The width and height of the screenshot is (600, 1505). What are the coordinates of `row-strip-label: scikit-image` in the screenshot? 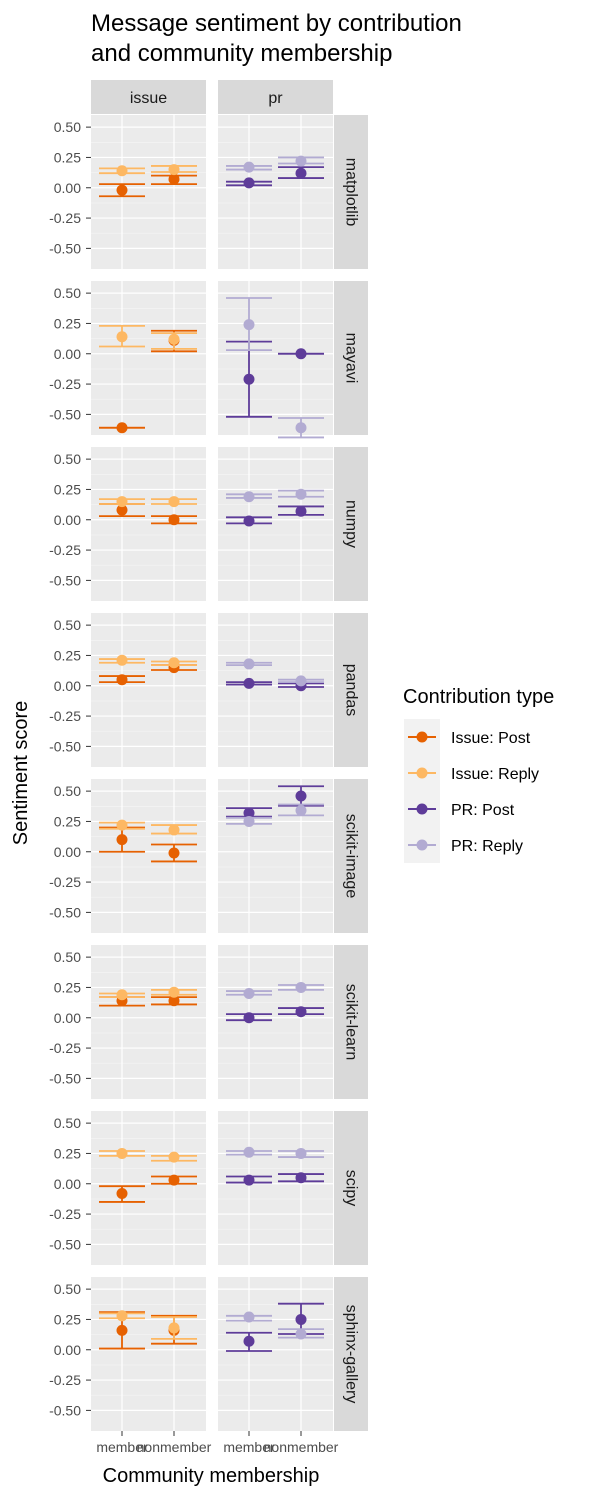 It's located at (351, 856).